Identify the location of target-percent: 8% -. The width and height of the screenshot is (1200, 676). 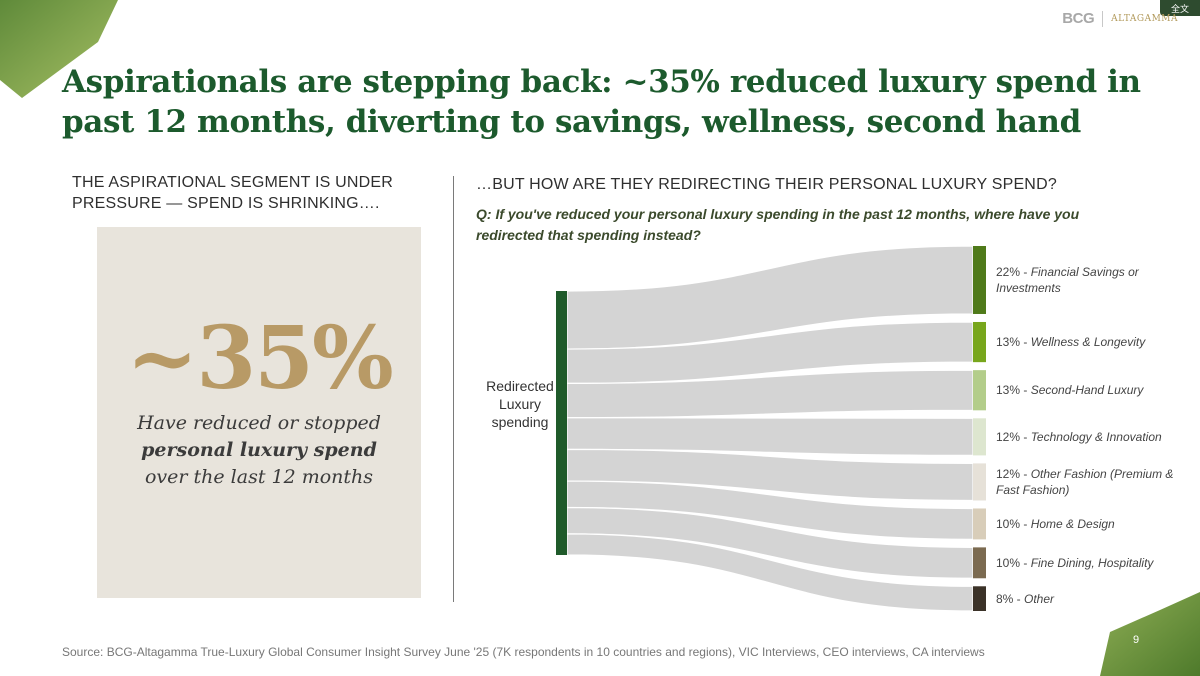
(1010, 598).